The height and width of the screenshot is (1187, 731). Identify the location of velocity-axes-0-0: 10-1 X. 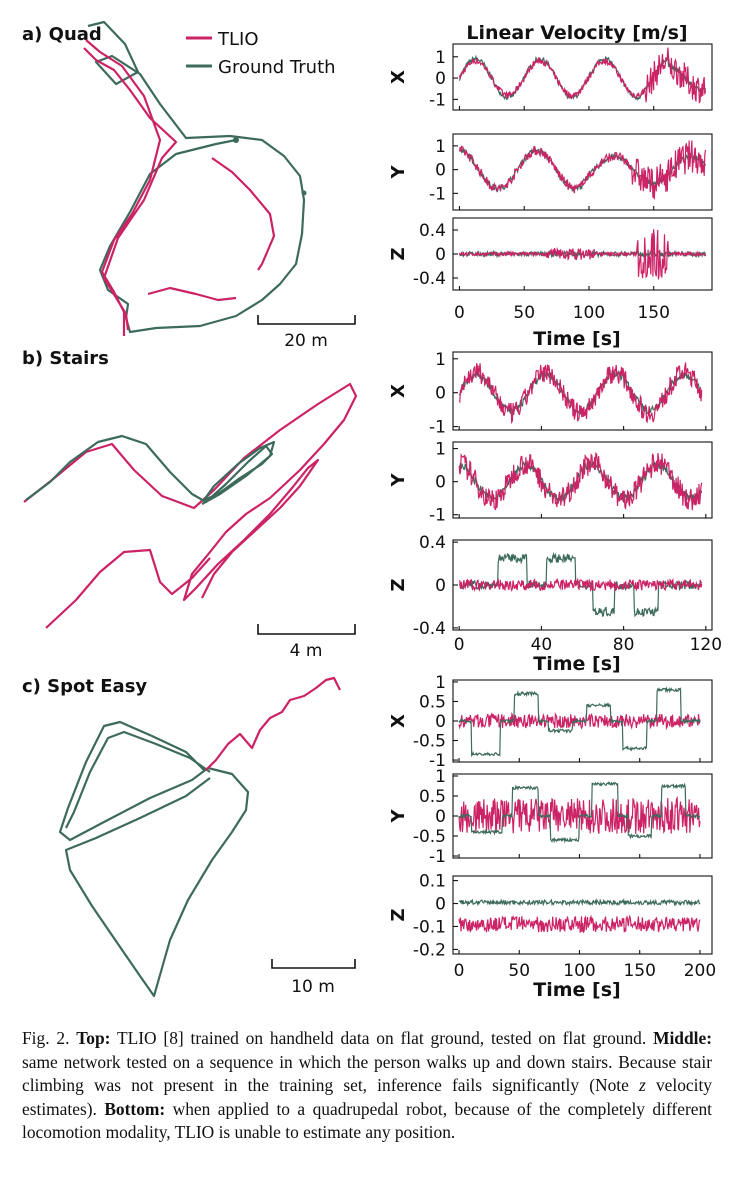
(550, 77).